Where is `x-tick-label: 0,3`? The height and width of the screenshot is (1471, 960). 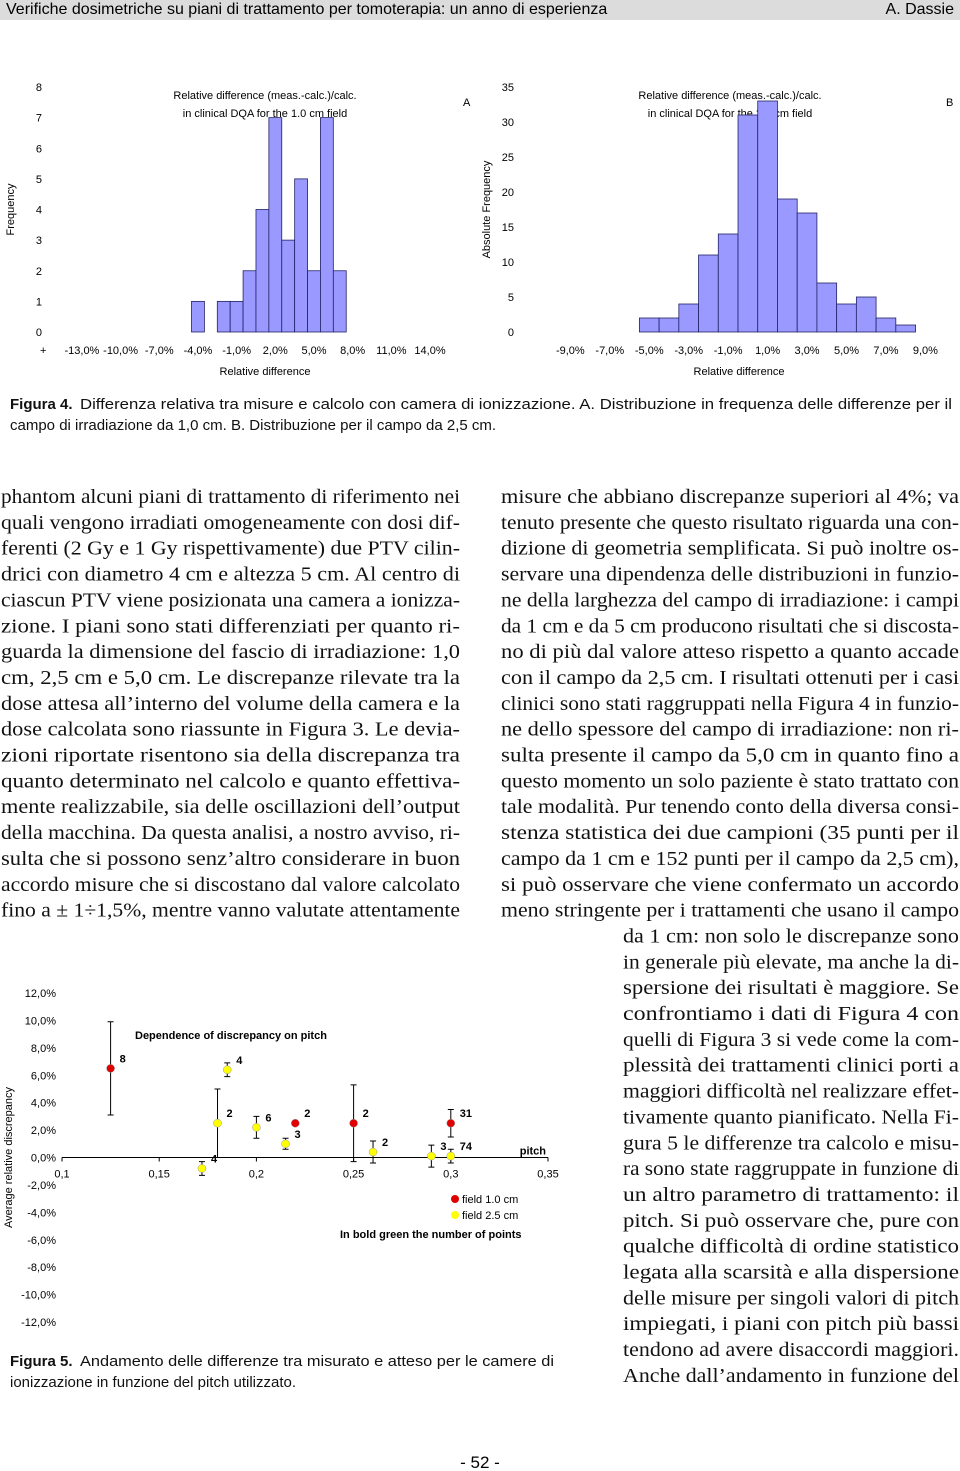 x-tick-label: 0,3 is located at coordinates (450, 1175).